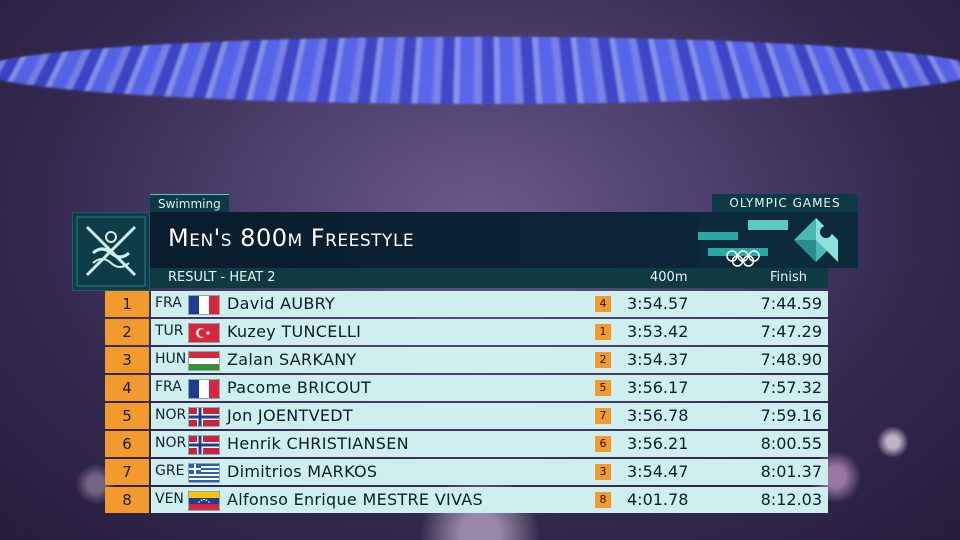  Describe the element at coordinates (785, 203) in the screenshot. I see `olympic-games-tag: OLYMPIC GAMES` at that location.